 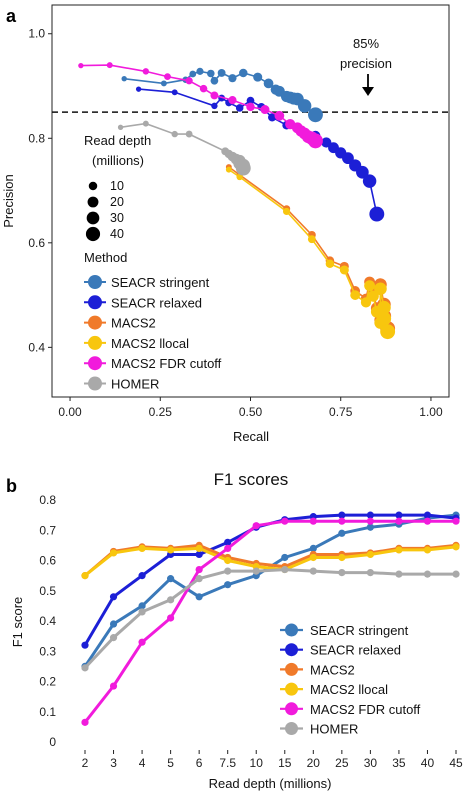 What do you see at coordinates (135, 384) in the screenshot?
I see `legend-label-homer: HOMER` at bounding box center [135, 384].